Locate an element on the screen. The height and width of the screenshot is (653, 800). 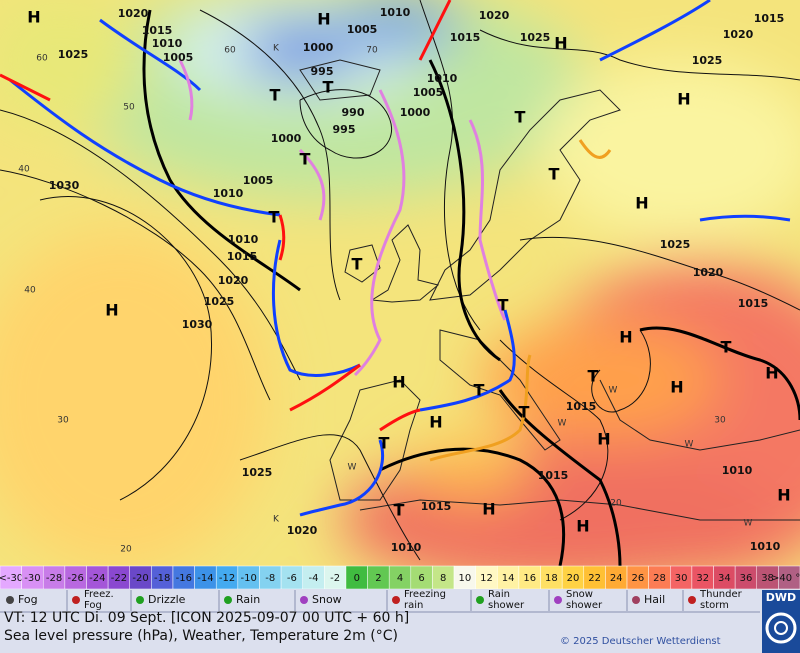
map-annotation: 30 is located at coordinates (720, 421).